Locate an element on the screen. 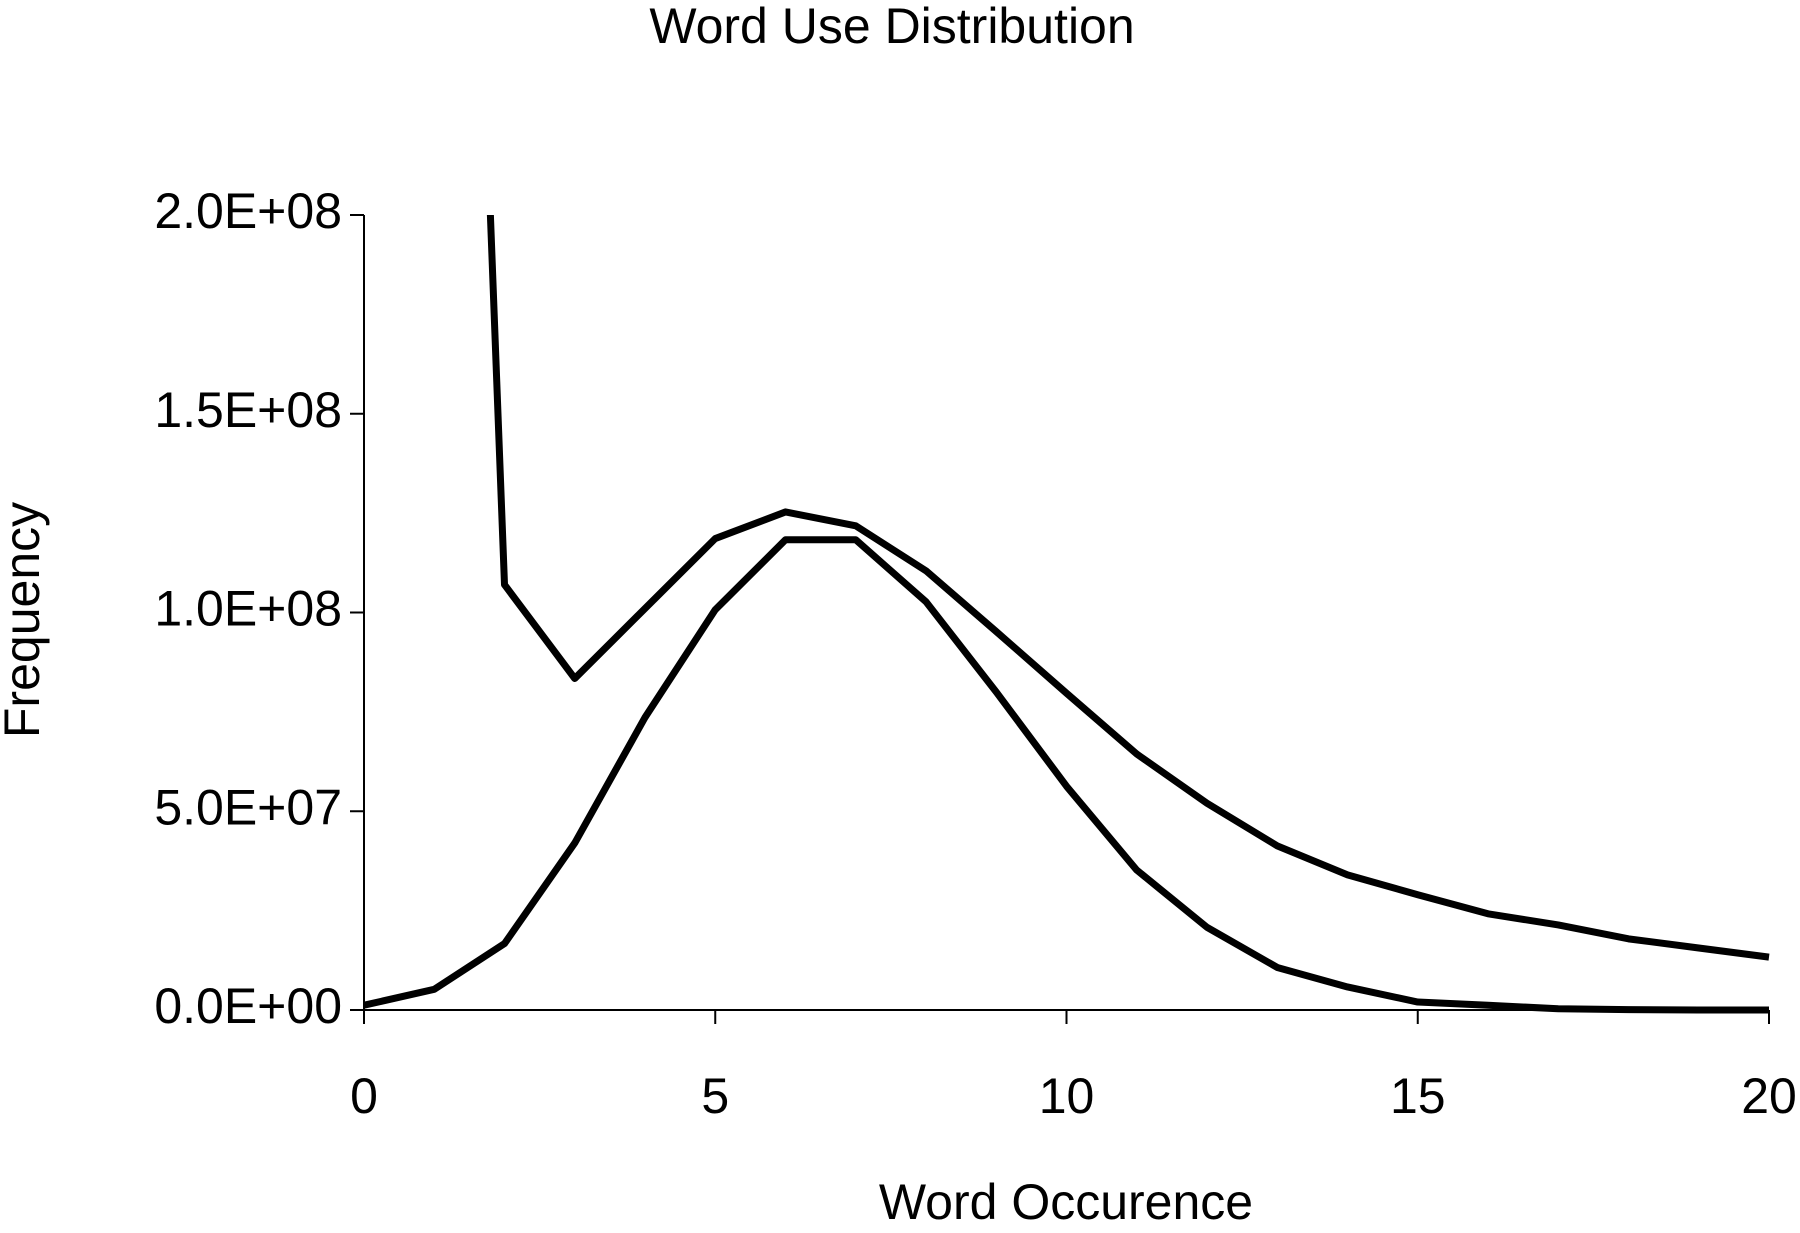  x-tick-label: 20 is located at coordinates (1769, 1096).